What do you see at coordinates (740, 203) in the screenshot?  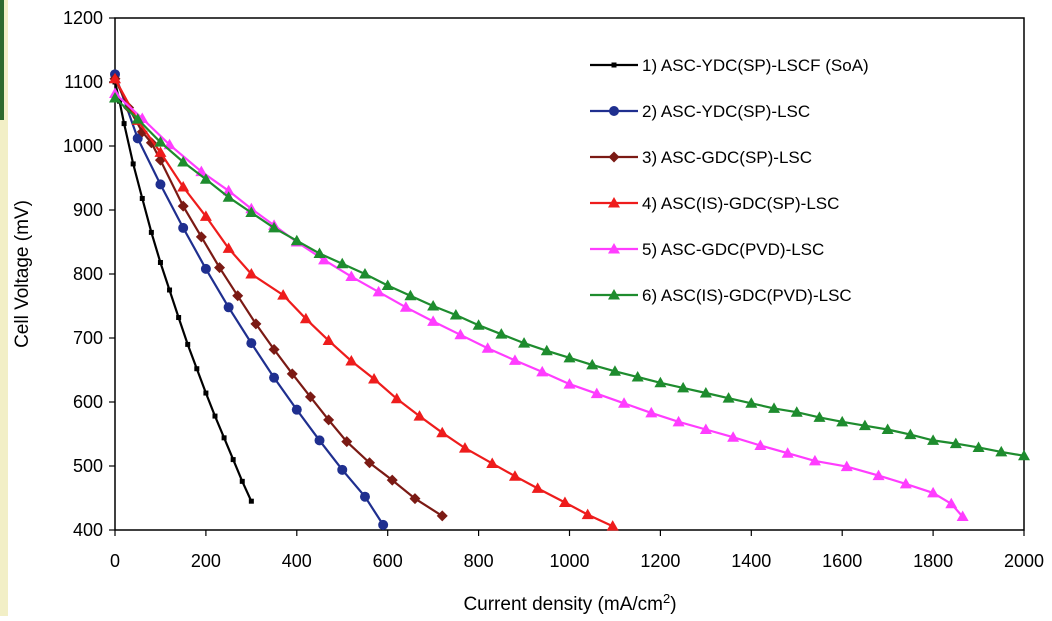 I see `legend-label: 4) ASC(IS)-GDC(SP)-LSC` at bounding box center [740, 203].